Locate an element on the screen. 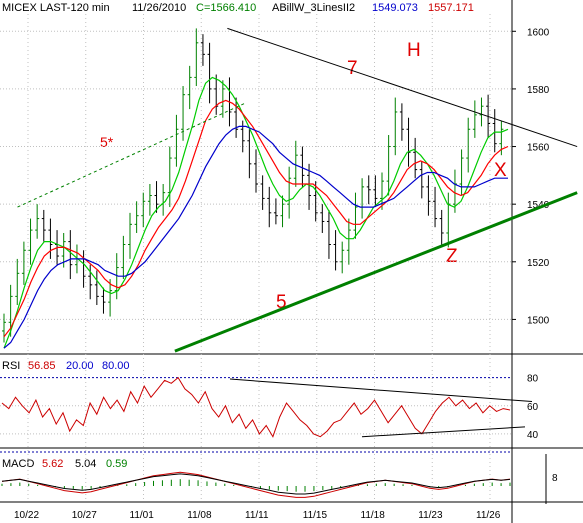 This screenshot has height=523, width=583. rsi-lower-trendline is located at coordinates (443, 432).